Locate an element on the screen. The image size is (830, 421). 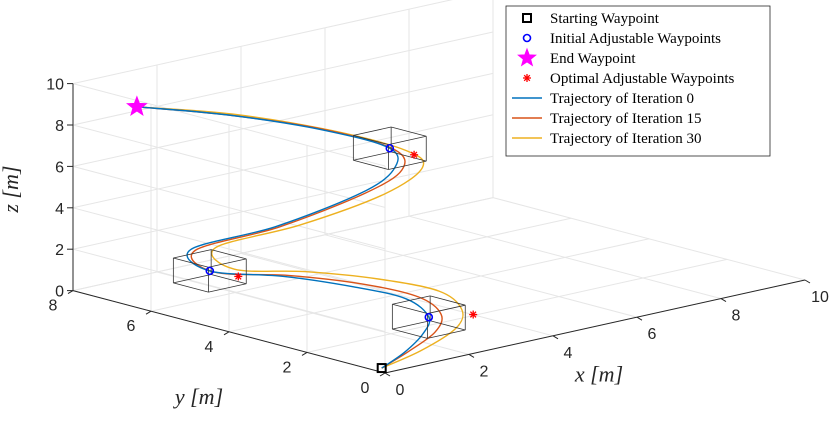
legend-label: Optimal Adjustable Waypoints is located at coordinates (642, 79).